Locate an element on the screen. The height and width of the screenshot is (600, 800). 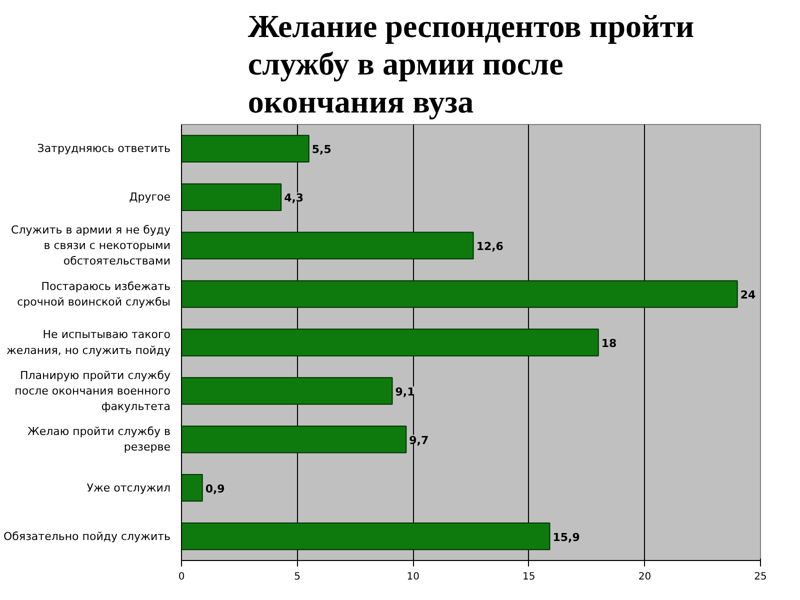
y-tick-label: Другое is located at coordinates (150, 197).